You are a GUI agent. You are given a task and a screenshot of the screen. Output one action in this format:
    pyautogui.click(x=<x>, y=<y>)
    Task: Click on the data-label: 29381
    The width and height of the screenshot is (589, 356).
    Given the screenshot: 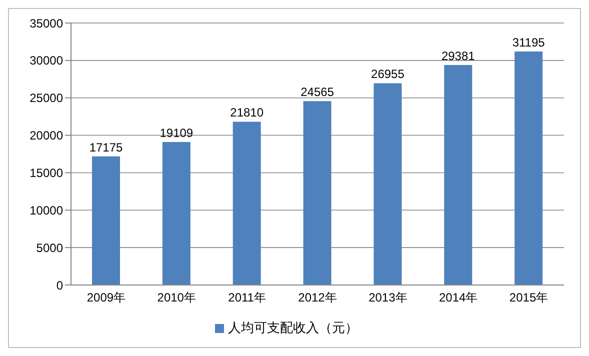 What is the action you would take?
    pyautogui.click(x=458, y=56)
    